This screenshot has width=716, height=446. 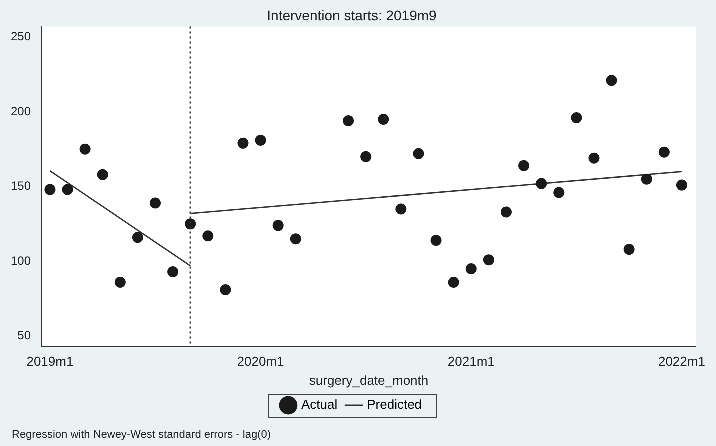 I want to click on x-tick-label: 2020m1, so click(x=260, y=362).